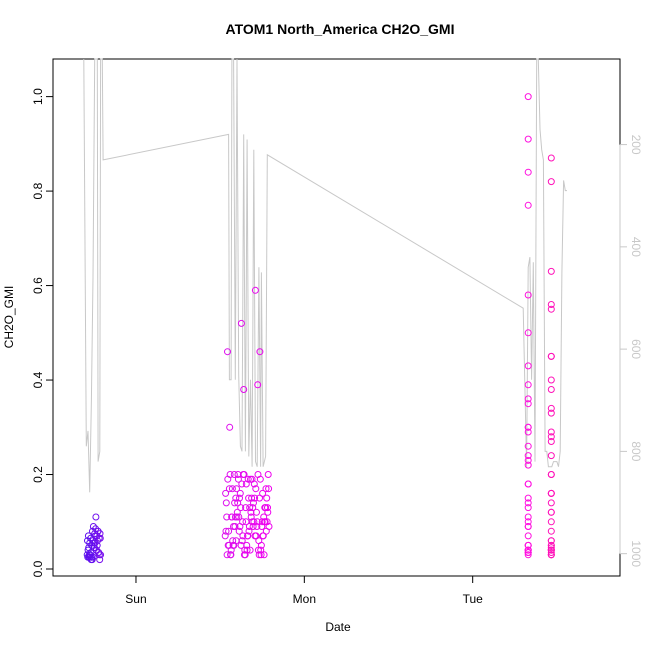 The width and height of the screenshot is (650, 650). Describe the element at coordinates (135, 599) in the screenshot. I see `x-tick-label: Sun` at that location.